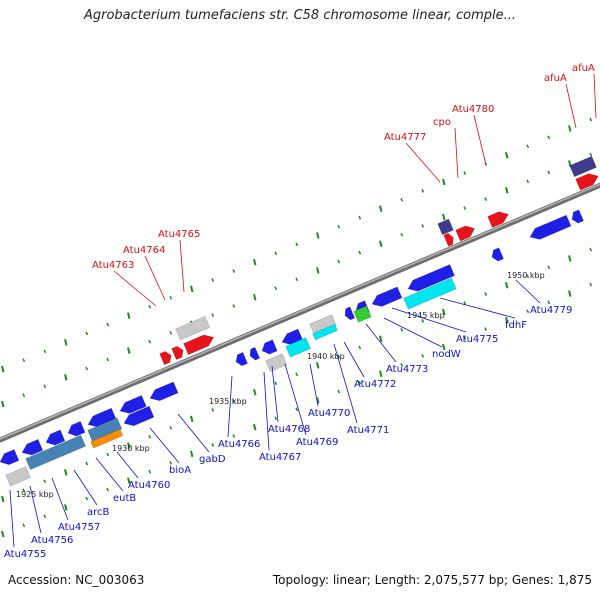 This screenshot has width=600, height=600. What do you see at coordinates (280, 457) in the screenshot?
I see `gene-label-bottom: Atu4767` at bounding box center [280, 457].